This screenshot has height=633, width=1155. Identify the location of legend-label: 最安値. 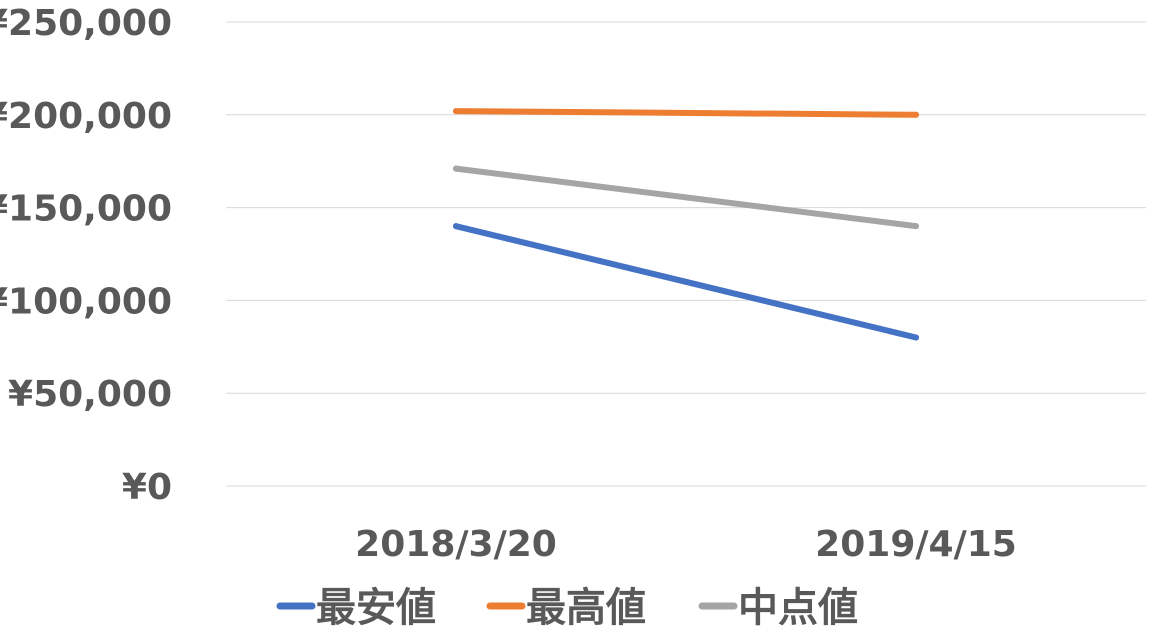
(376, 608).